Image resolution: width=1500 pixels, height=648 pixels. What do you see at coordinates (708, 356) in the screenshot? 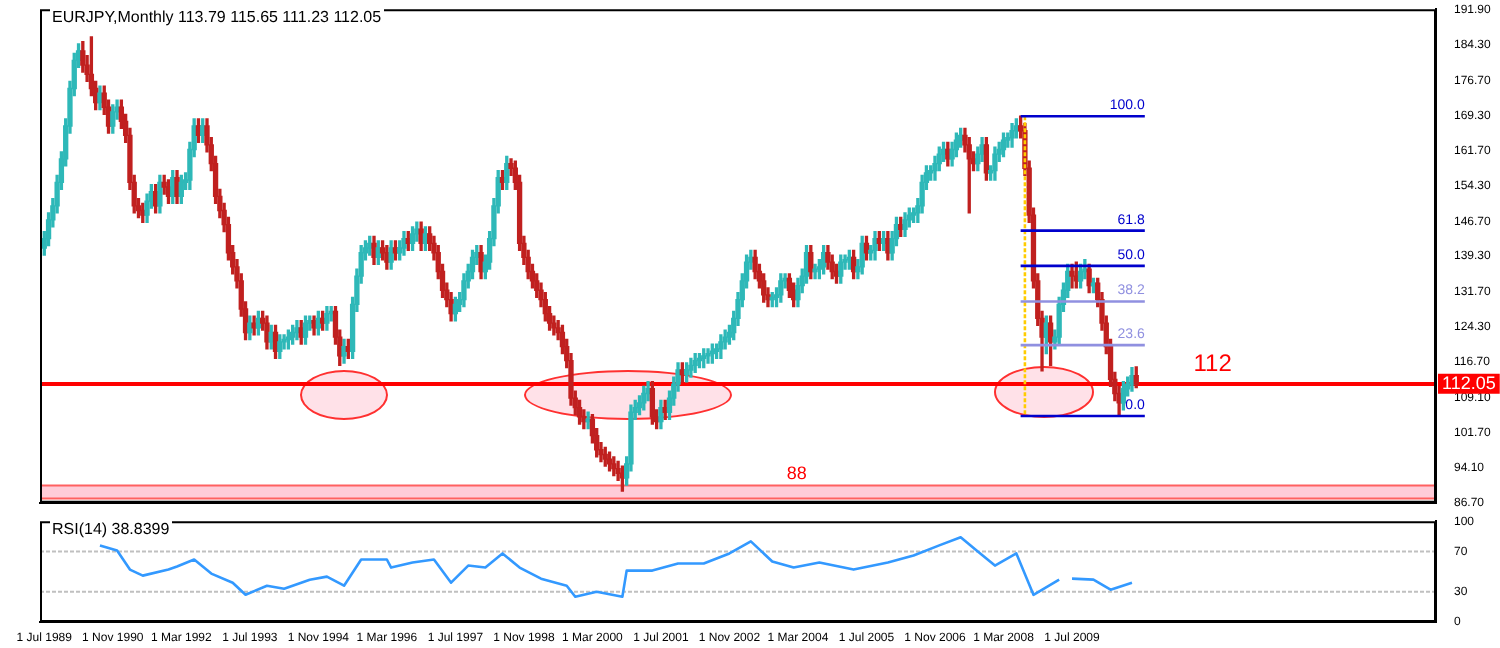
I see `candlestick` at bounding box center [708, 356].